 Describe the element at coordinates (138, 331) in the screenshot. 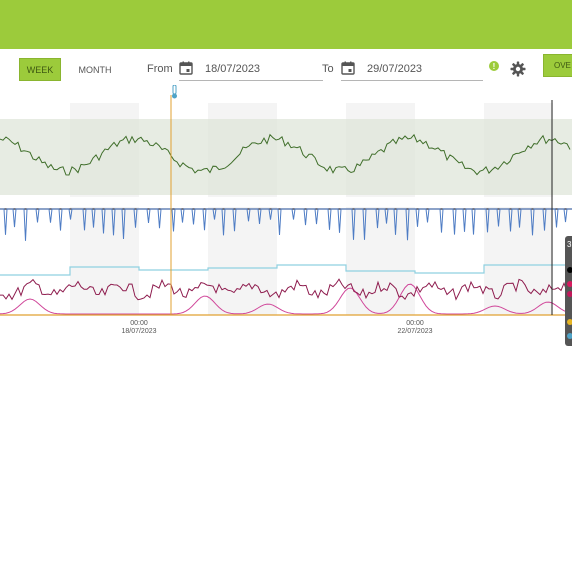

I see `x-tick-label: 18/07/2023` at that location.